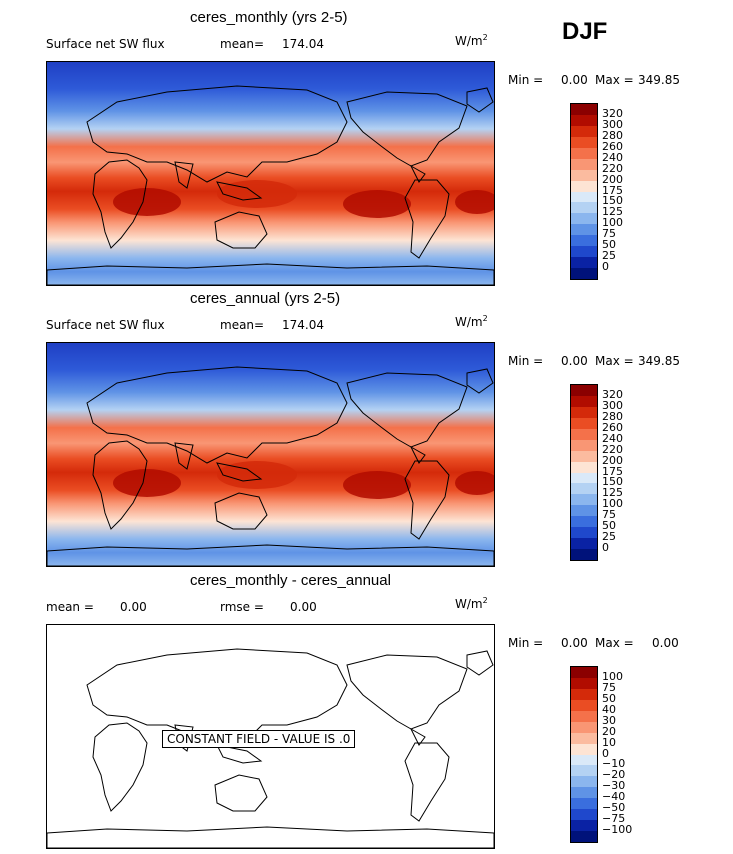 The image size is (733, 854). I want to click on season-label: DJF, so click(585, 31).